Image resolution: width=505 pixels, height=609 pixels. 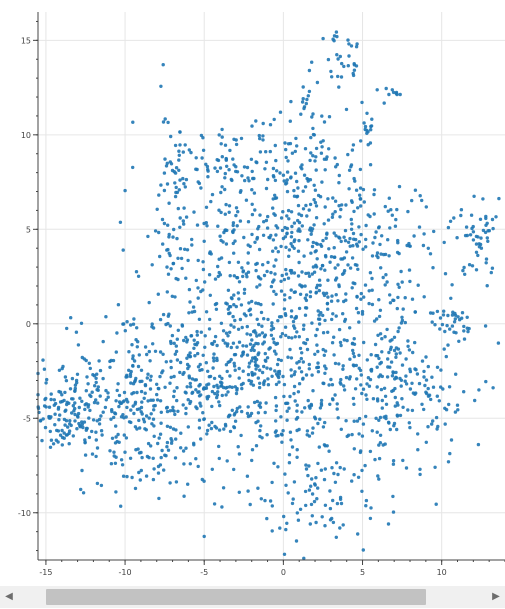 I want to click on horizontal-scrollbar: ◀ ▶, so click(x=252, y=597).